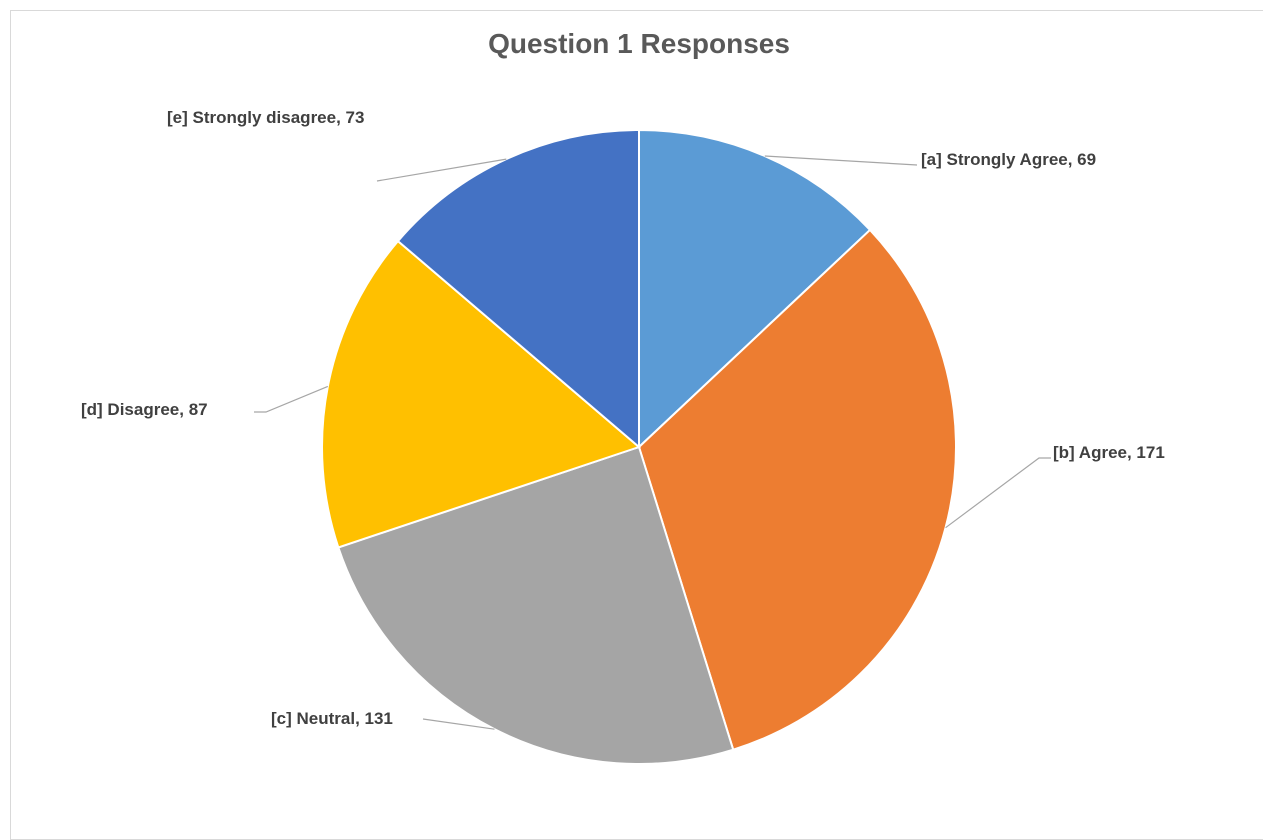  What do you see at coordinates (441, 170) in the screenshot?
I see `leader-line-e` at bounding box center [441, 170].